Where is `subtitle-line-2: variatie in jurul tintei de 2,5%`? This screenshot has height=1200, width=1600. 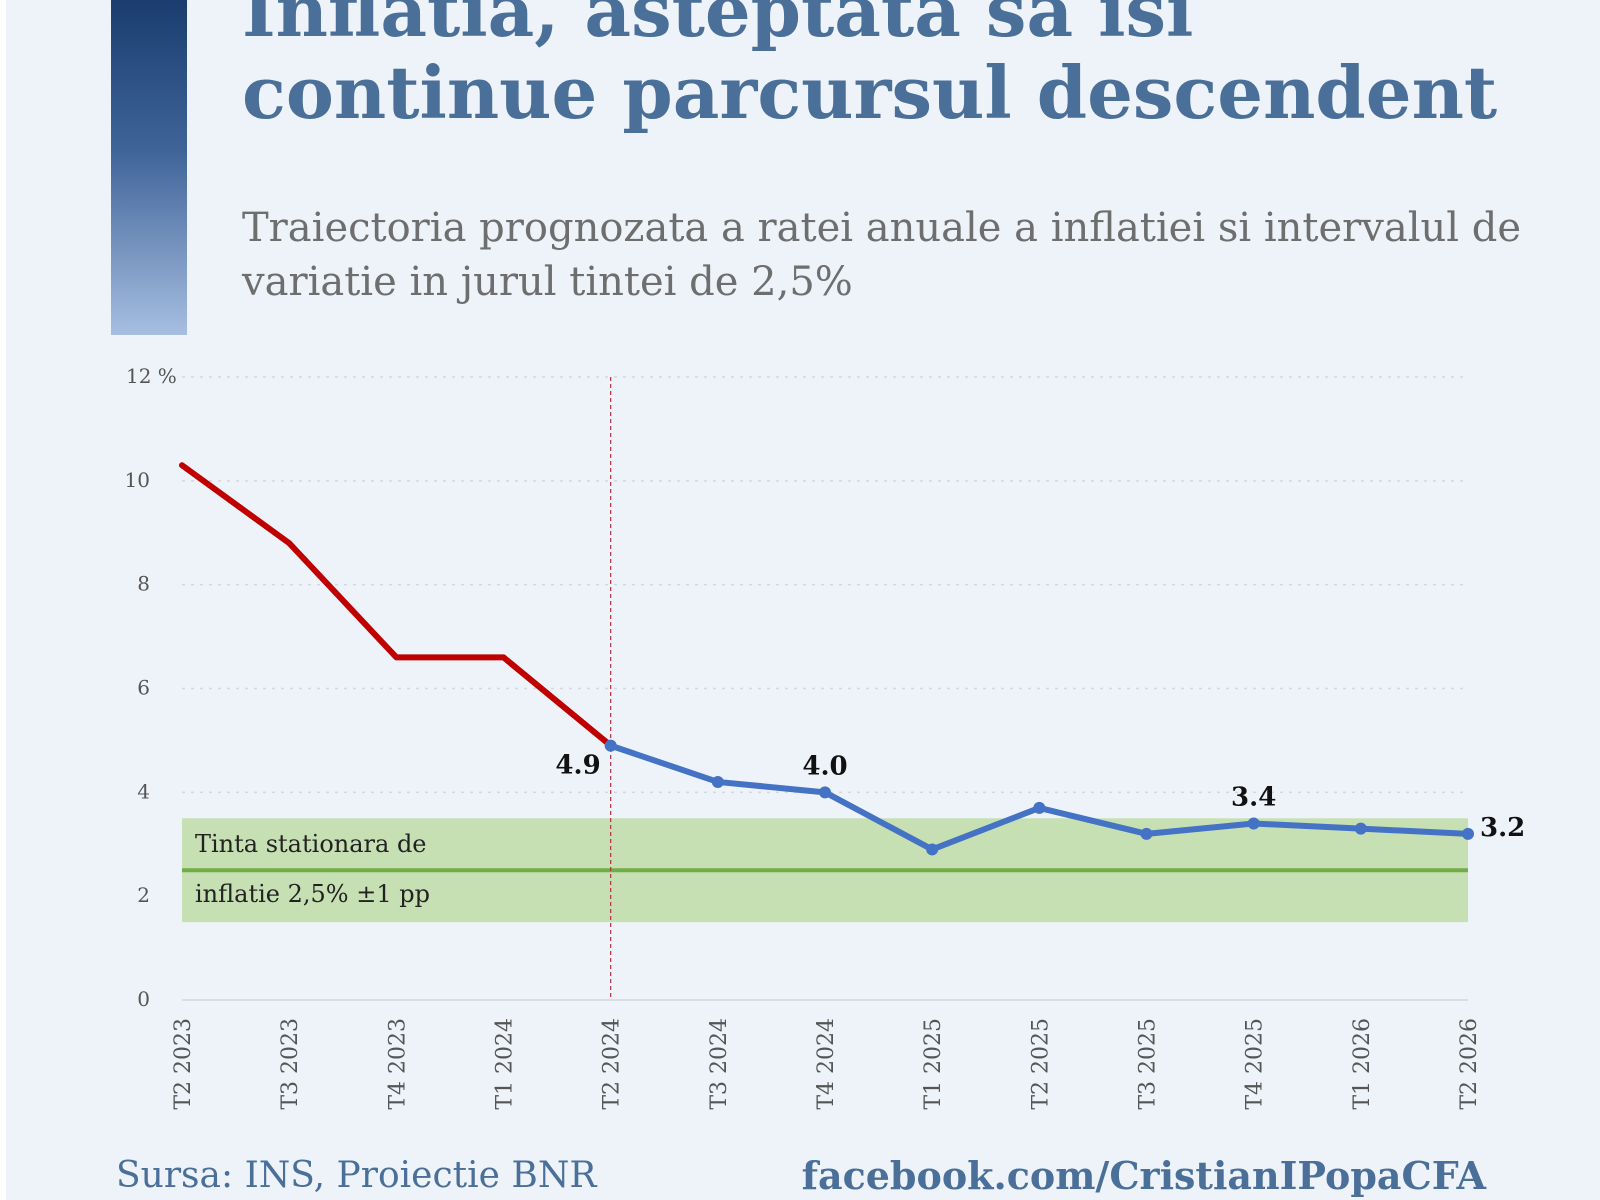 subtitle-line-2: variatie in jurul tintei de 2,5% is located at coordinates (547, 282).